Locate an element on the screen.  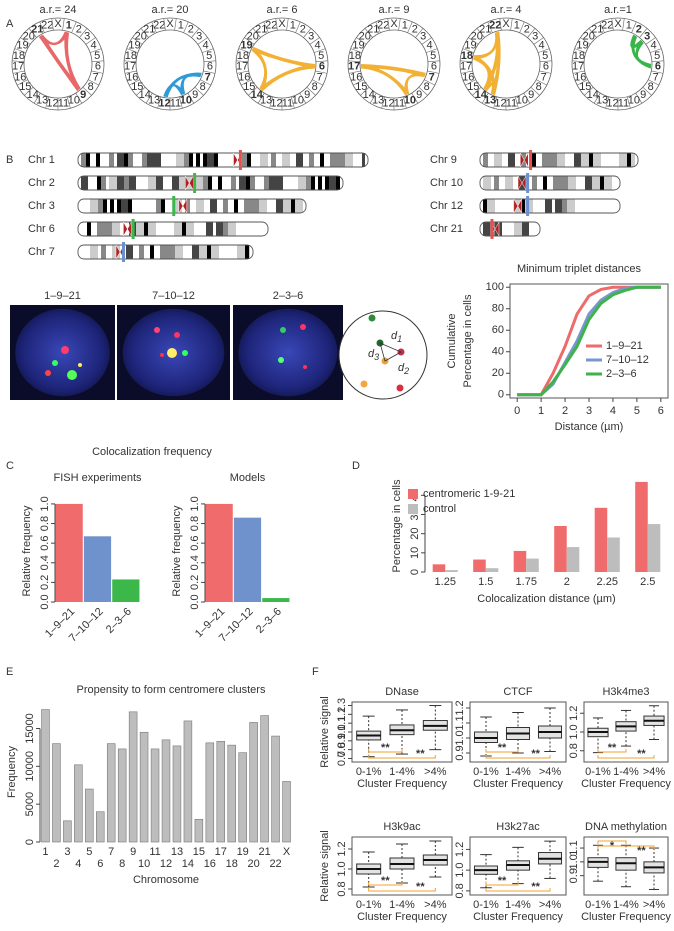
circos-title: a.r.= 6 is located at coordinates (282, 10).